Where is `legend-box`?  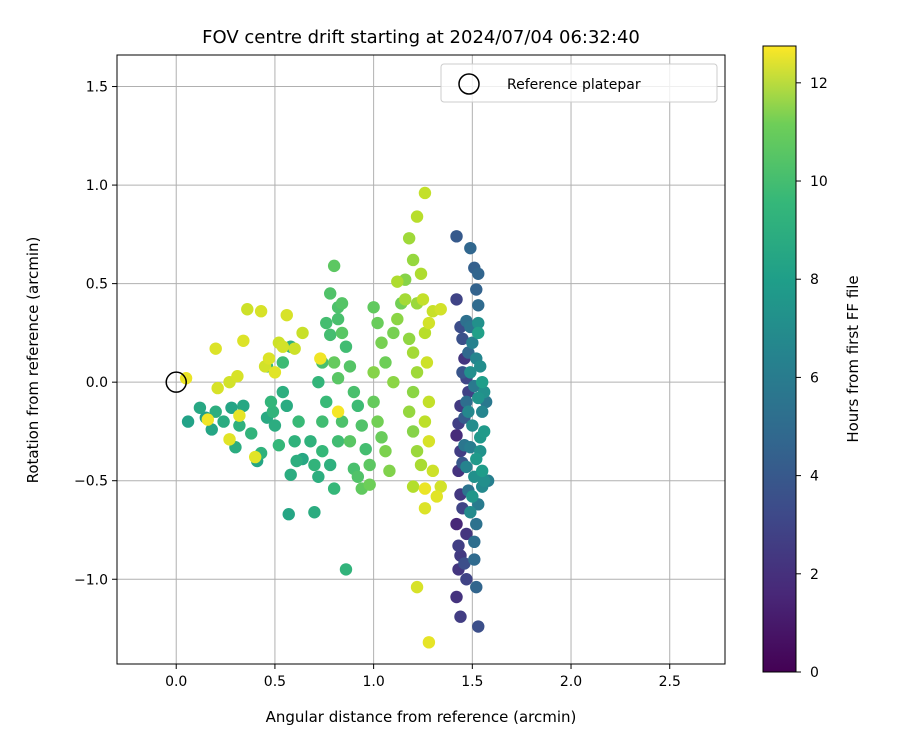
legend-box is located at coordinates (579, 83).